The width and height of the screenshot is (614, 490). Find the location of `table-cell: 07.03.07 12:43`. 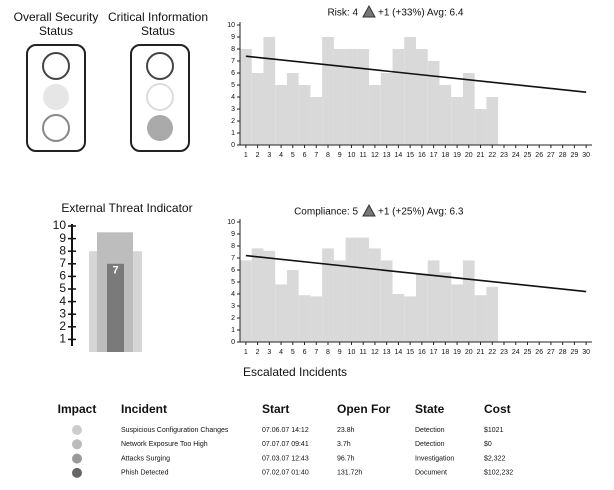

table-cell: 07.03.07 12:43 is located at coordinates (285, 458).